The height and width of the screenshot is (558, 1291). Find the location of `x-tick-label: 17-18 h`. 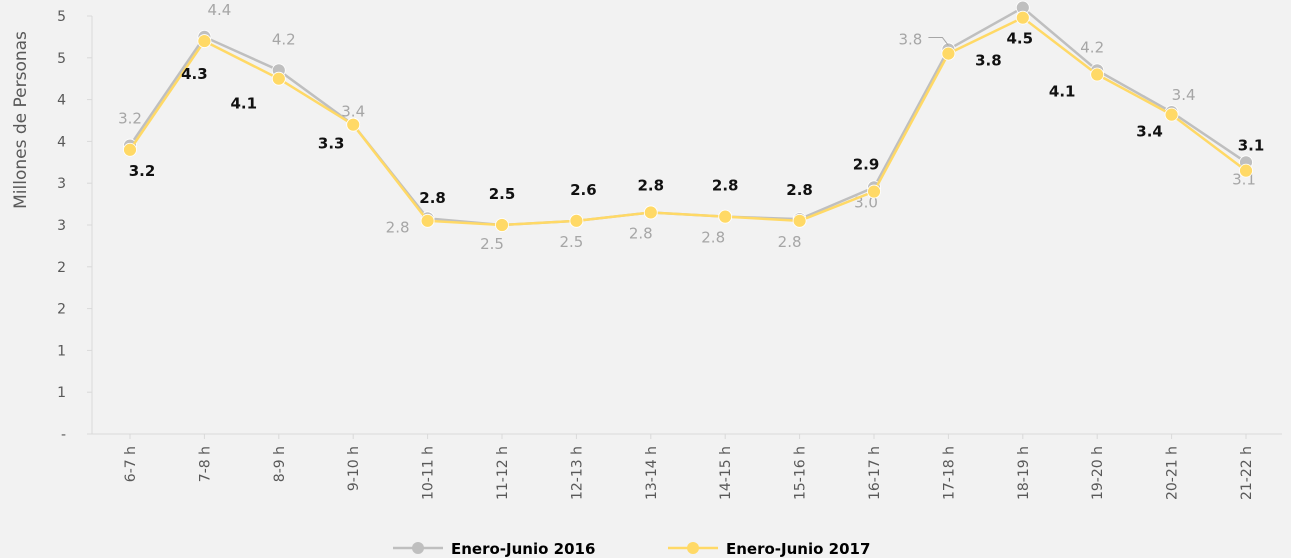

x-tick-label: 17-18 h is located at coordinates (949, 473).